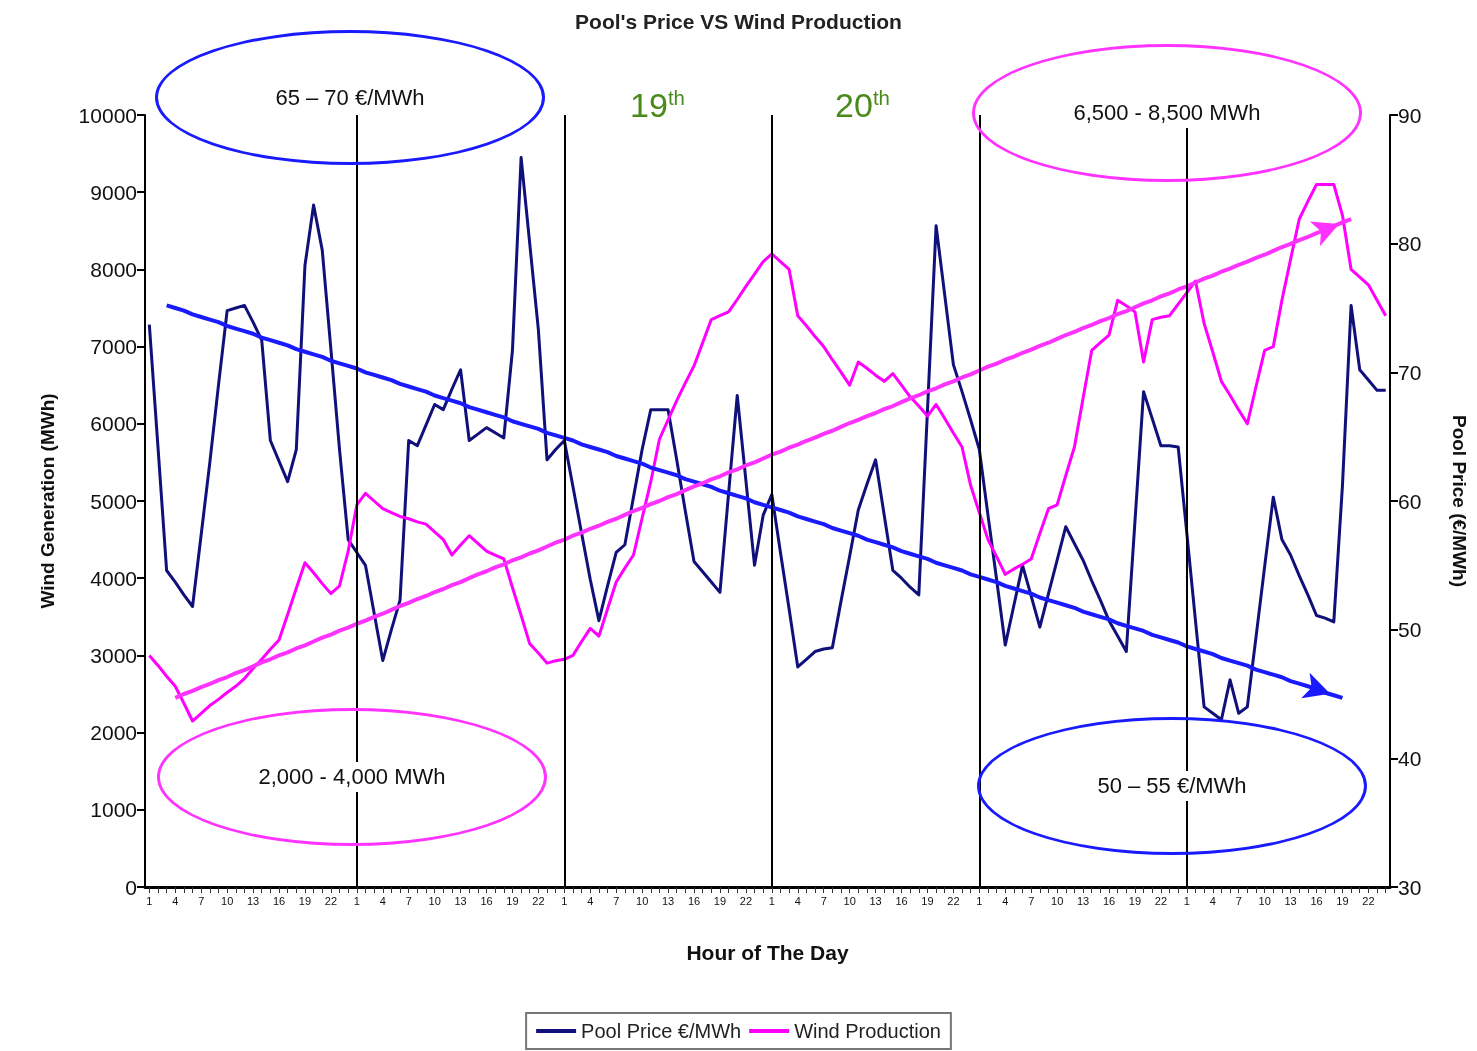 This screenshot has width=1477, height=1051. Describe the element at coordinates (113, 655) in the screenshot. I see `y-tick-label: 3000` at that location.